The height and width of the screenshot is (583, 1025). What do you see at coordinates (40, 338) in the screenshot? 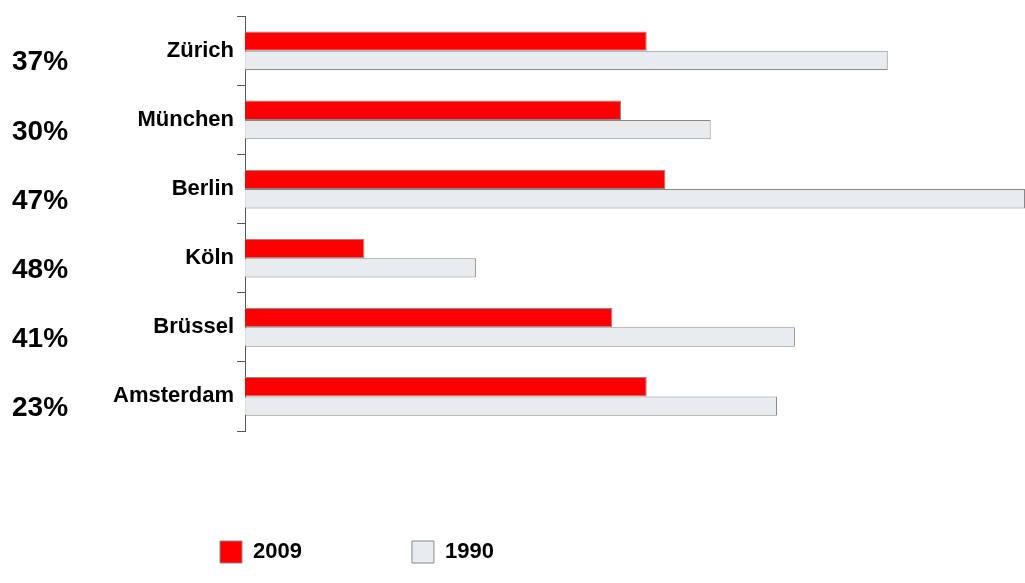
I see `text: 41%` at bounding box center [40, 338].